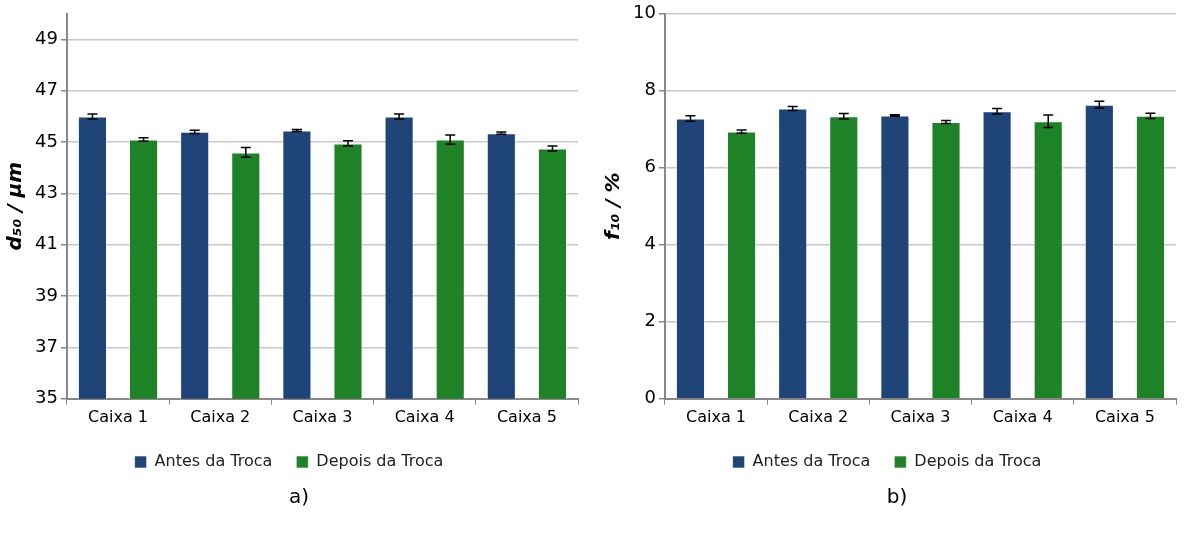 This screenshot has width=1196, height=540. I want to click on y-axis-title: d₅₀ / µm, so click(14, 206).